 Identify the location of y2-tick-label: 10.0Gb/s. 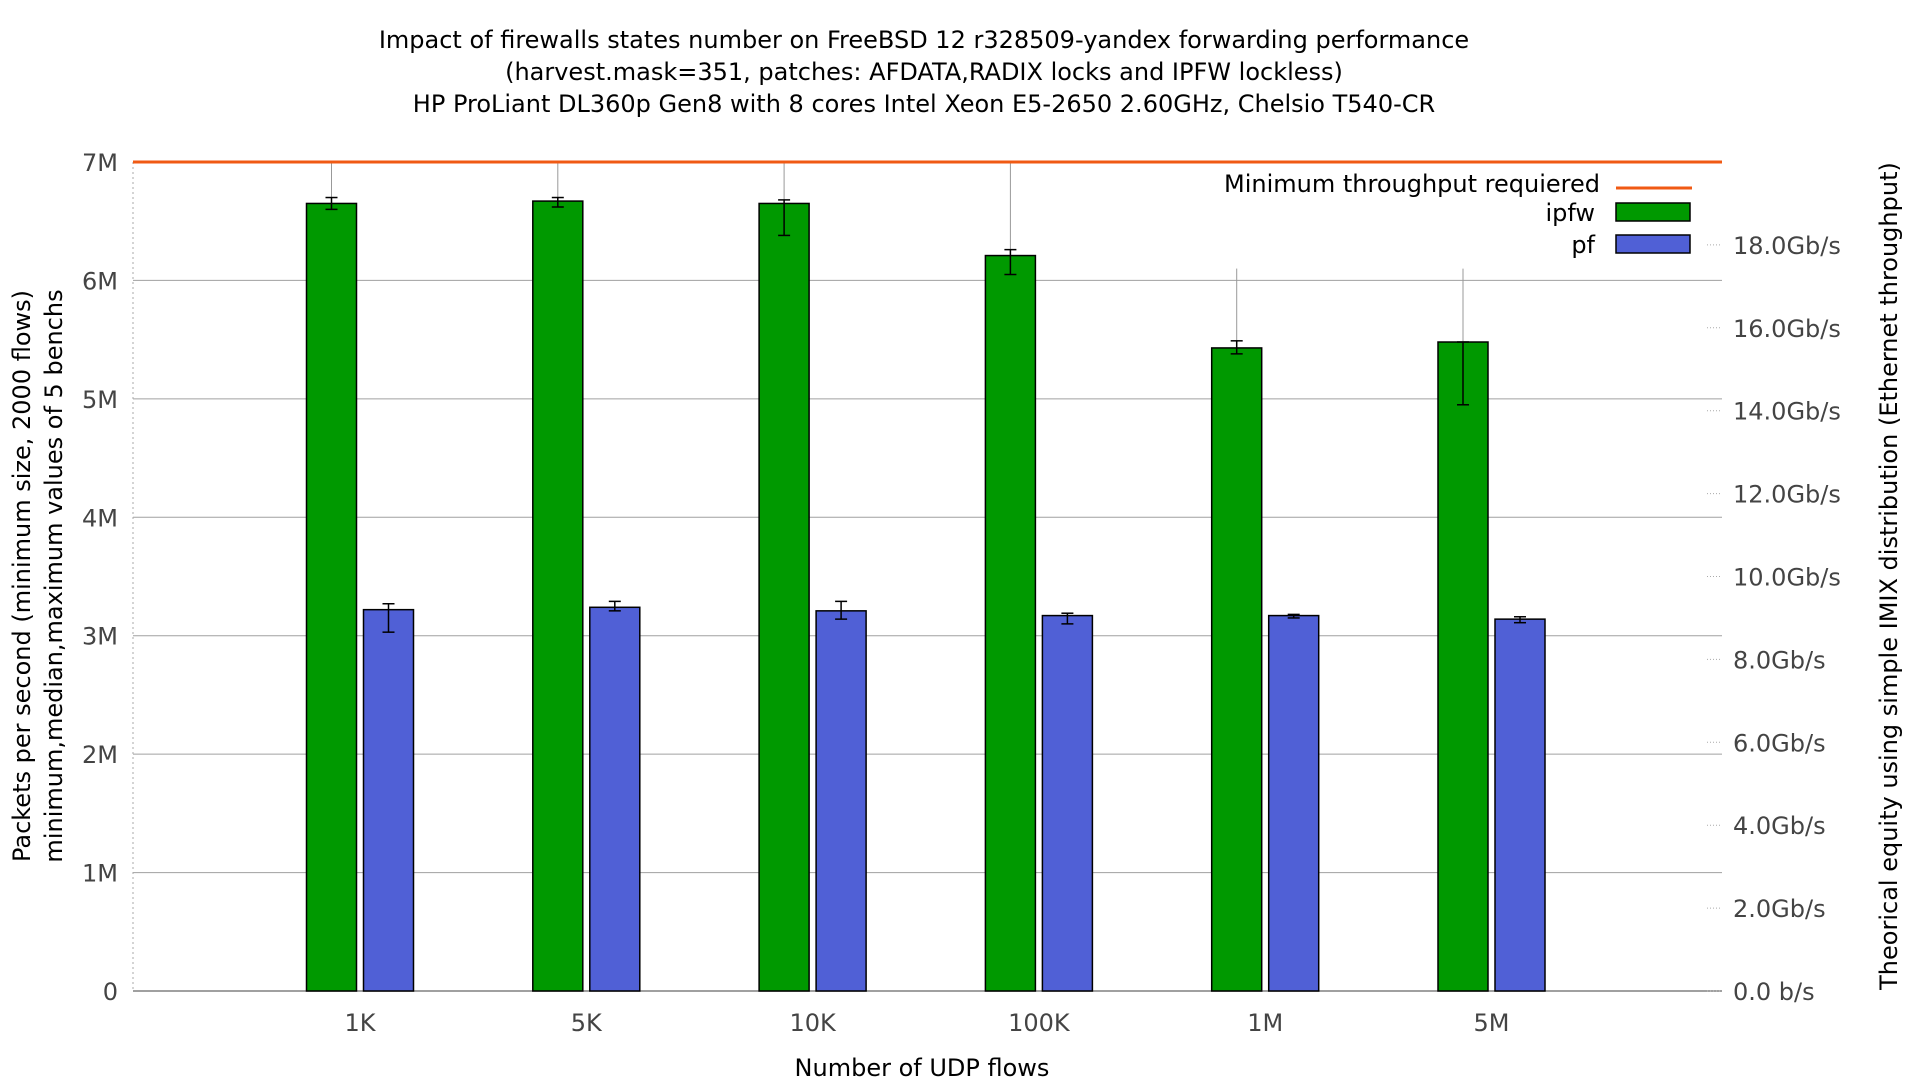
(1787, 578).